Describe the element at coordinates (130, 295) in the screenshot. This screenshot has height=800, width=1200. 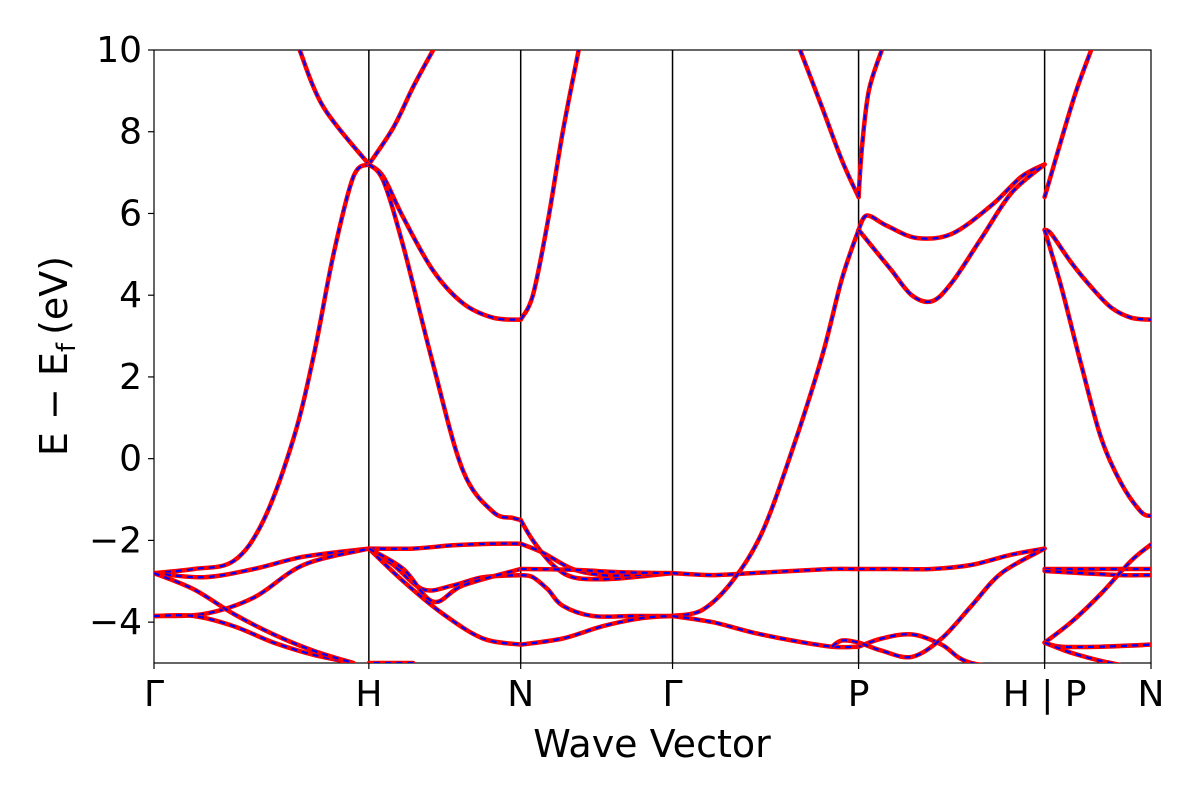
I see `y-tick-label: 4` at that location.